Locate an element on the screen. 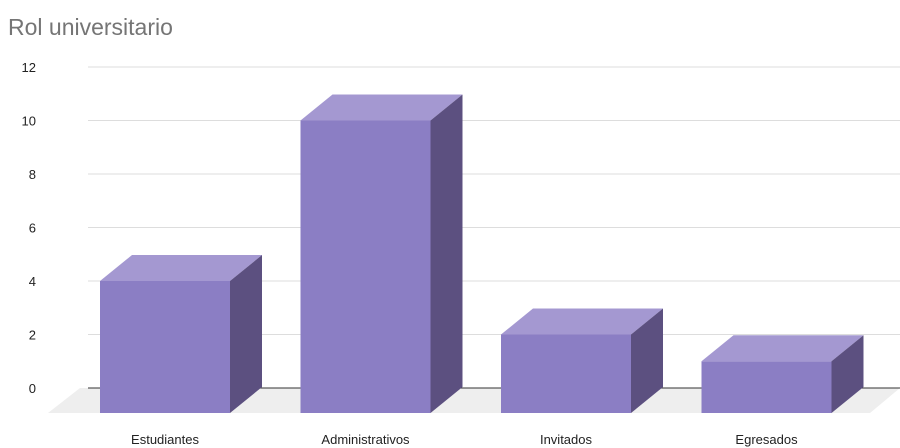 The width and height of the screenshot is (900, 448). x-tick-label: Invitados is located at coordinates (566, 439).